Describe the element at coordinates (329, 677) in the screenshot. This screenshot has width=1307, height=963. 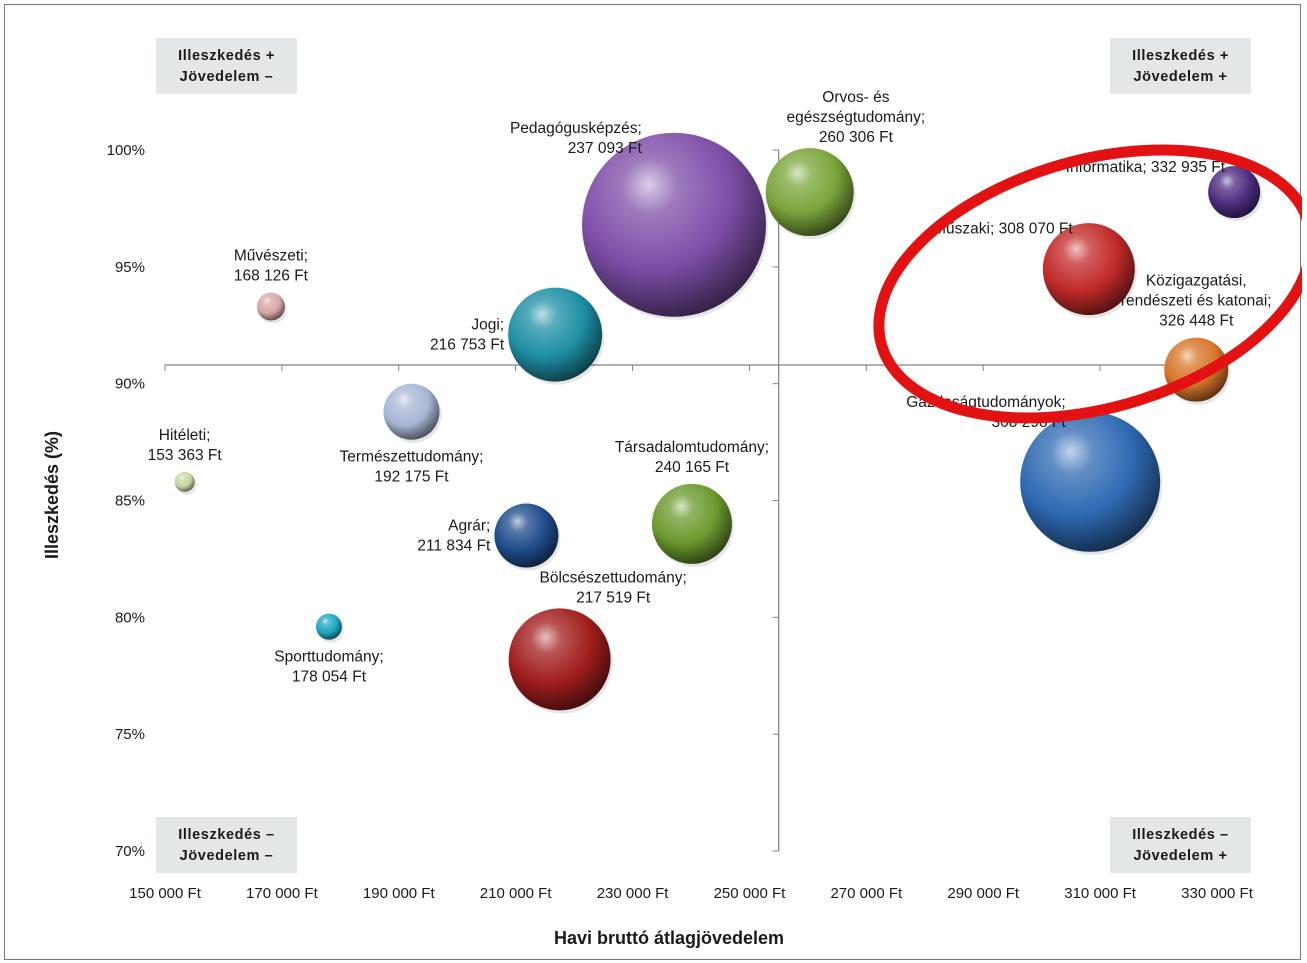
I see `bubble-label-line: 178 054 Ft` at that location.